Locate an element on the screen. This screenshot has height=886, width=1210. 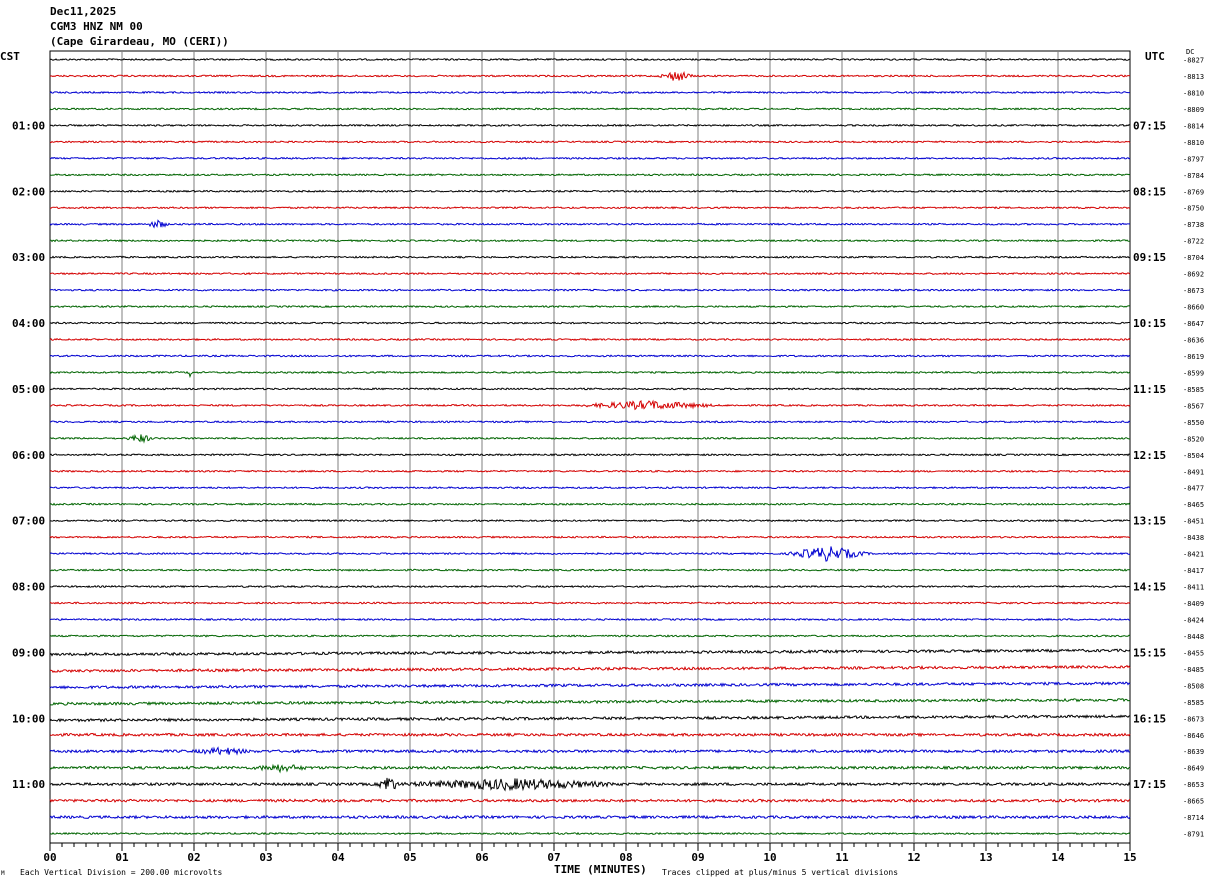
dc-offset-label: -8421 is located at coordinates (1193, 555).